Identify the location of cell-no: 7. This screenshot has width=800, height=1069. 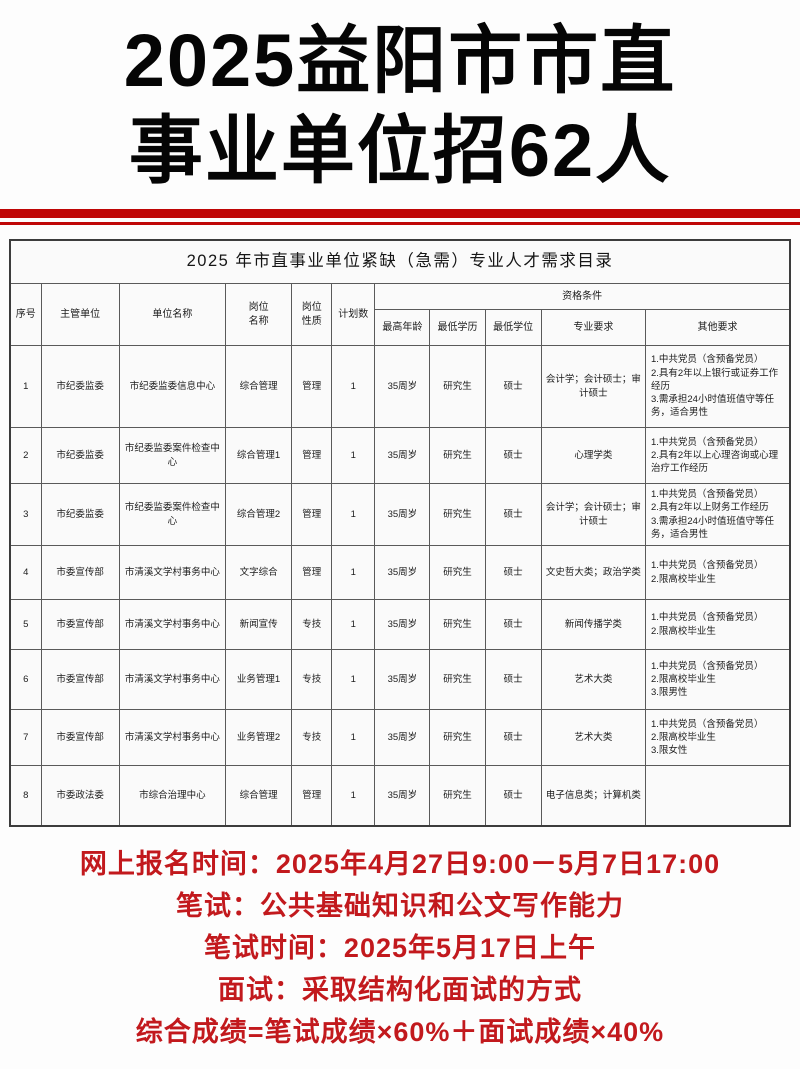
(25, 738).